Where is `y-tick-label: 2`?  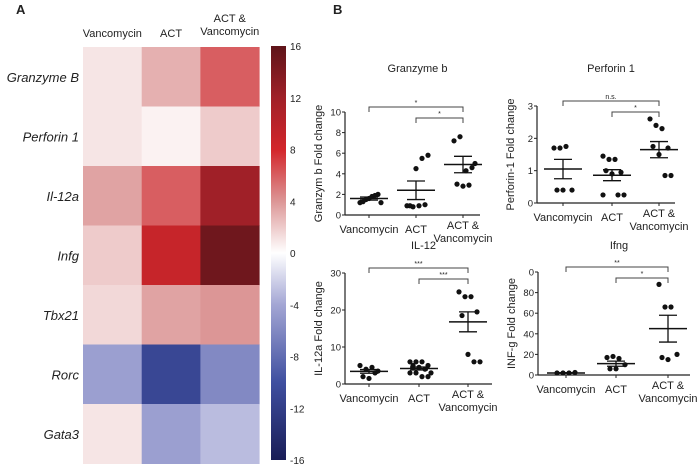
y-tick-label: 2 is located at coordinates (338, 195).